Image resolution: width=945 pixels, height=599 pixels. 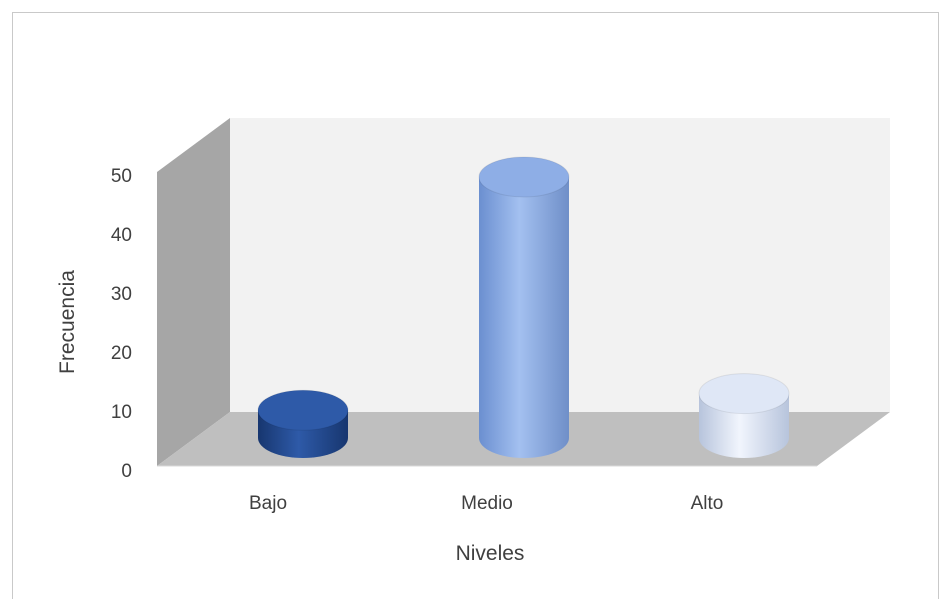 What do you see at coordinates (67, 322) in the screenshot?
I see `y-axis-title: Frecuencia` at bounding box center [67, 322].